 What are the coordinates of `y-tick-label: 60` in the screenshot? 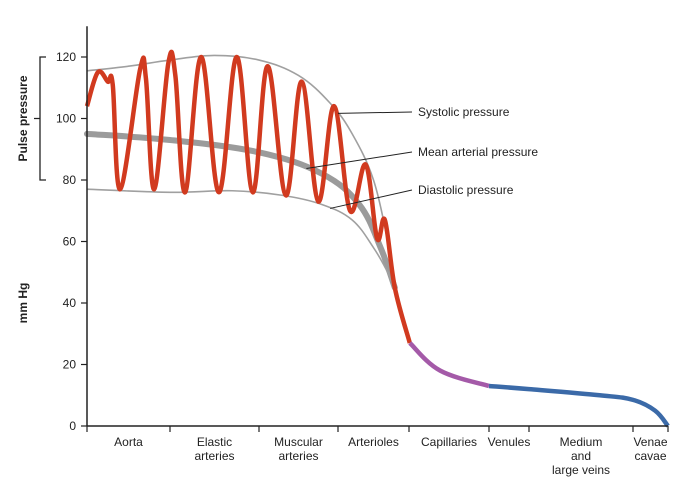 It's located at (70, 242).